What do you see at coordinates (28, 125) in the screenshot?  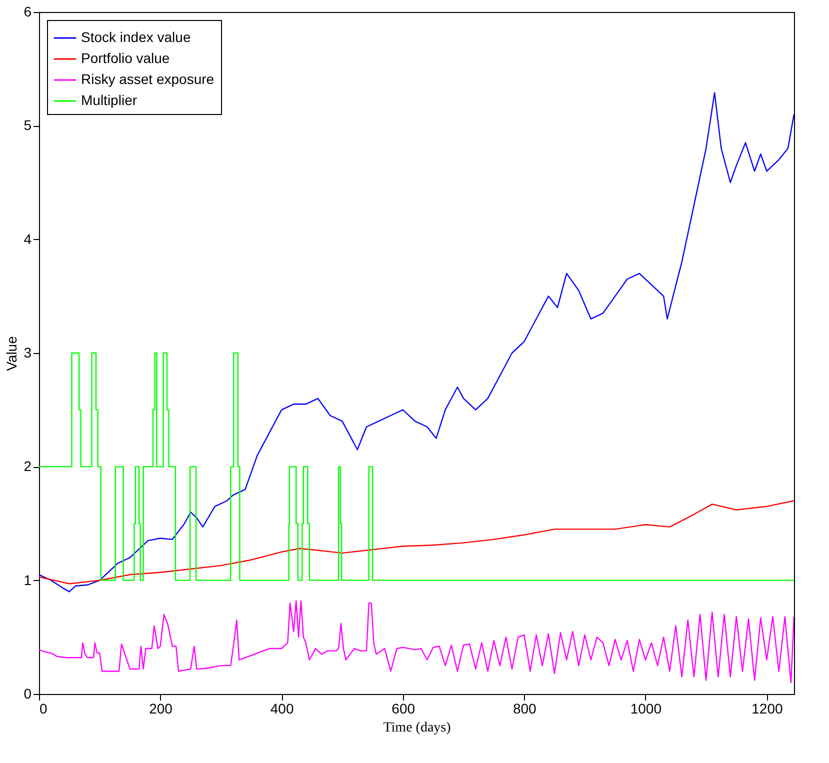 I see `y-tick-label: 5` at bounding box center [28, 125].